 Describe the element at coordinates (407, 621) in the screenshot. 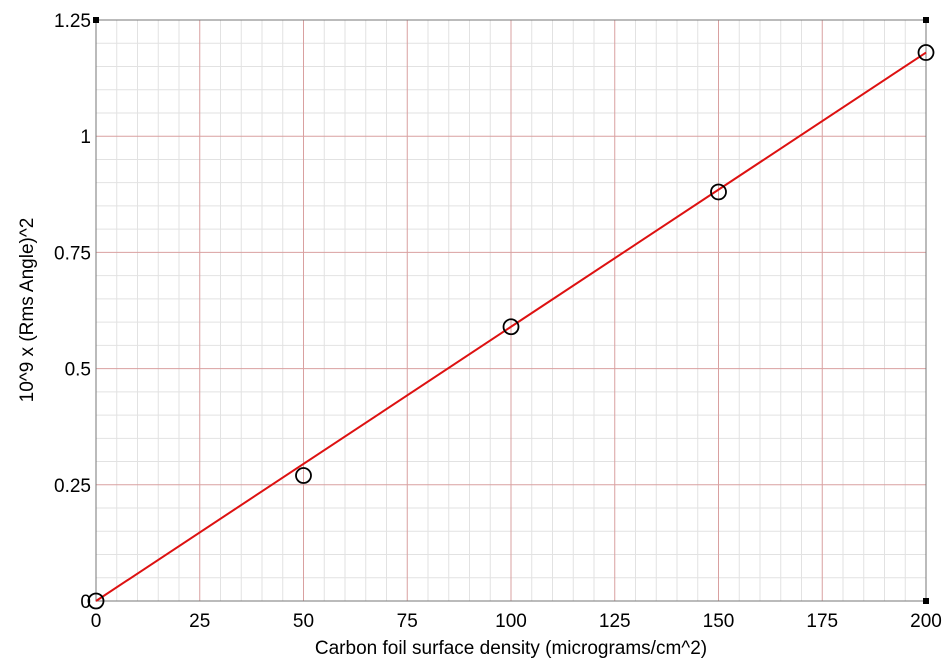

I see `x-tick-label: 75` at that location.